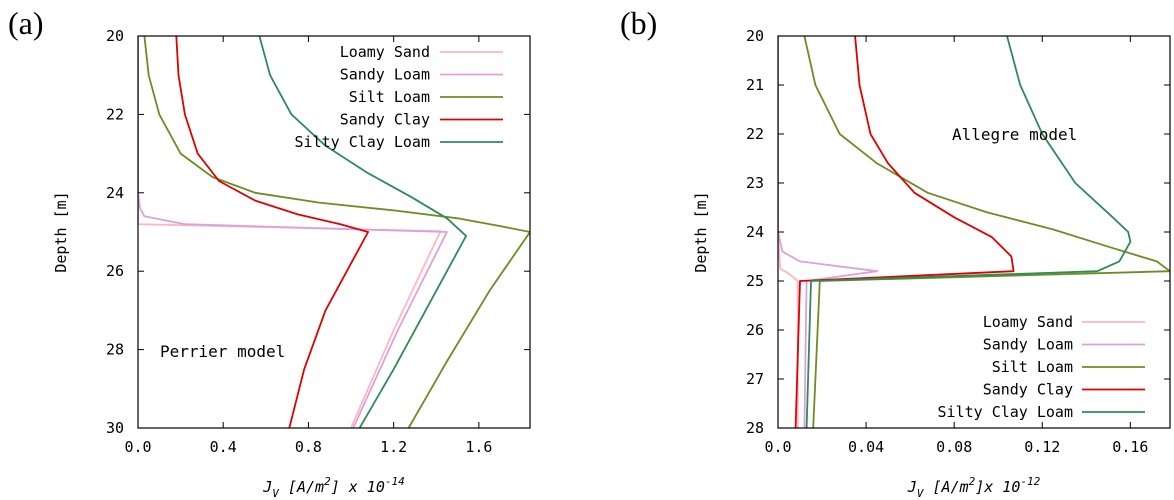  What do you see at coordinates (115, 428) in the screenshot?
I see `y-tick-label: 30` at bounding box center [115, 428].